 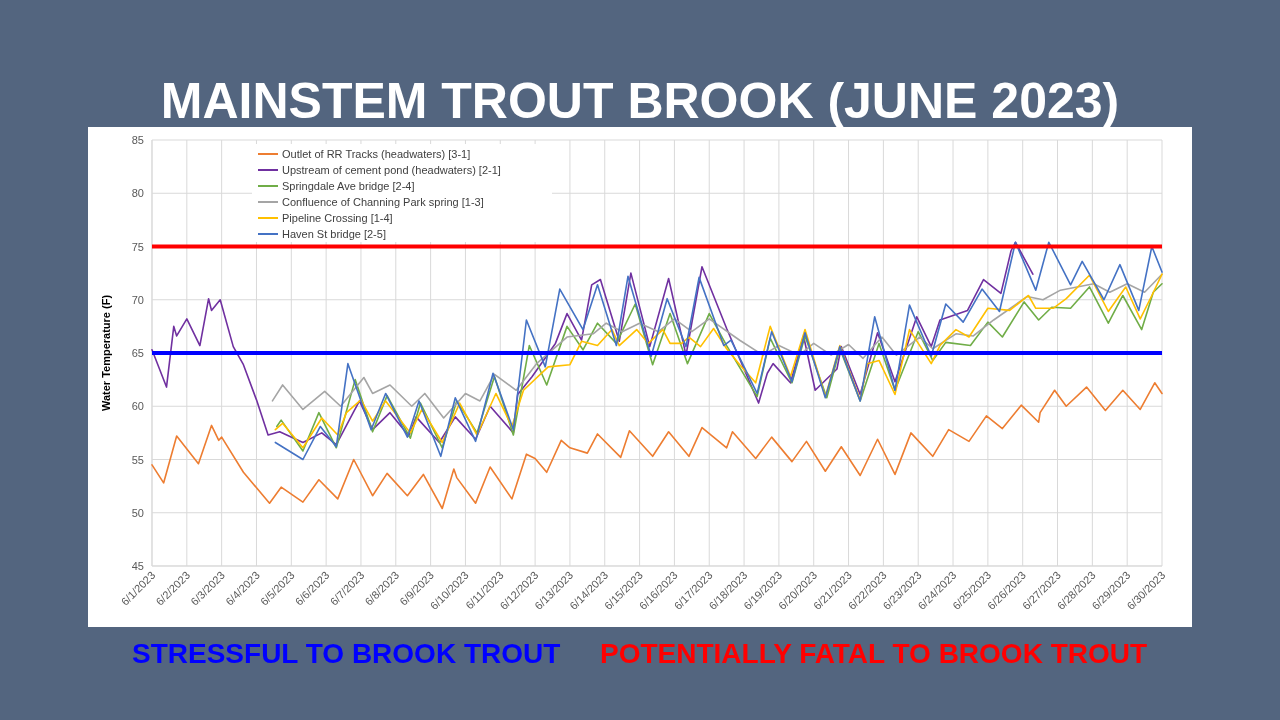 What do you see at coordinates (383, 202) in the screenshot?
I see `legend-label: Confluence of Channing Park spring [1-3]` at bounding box center [383, 202].